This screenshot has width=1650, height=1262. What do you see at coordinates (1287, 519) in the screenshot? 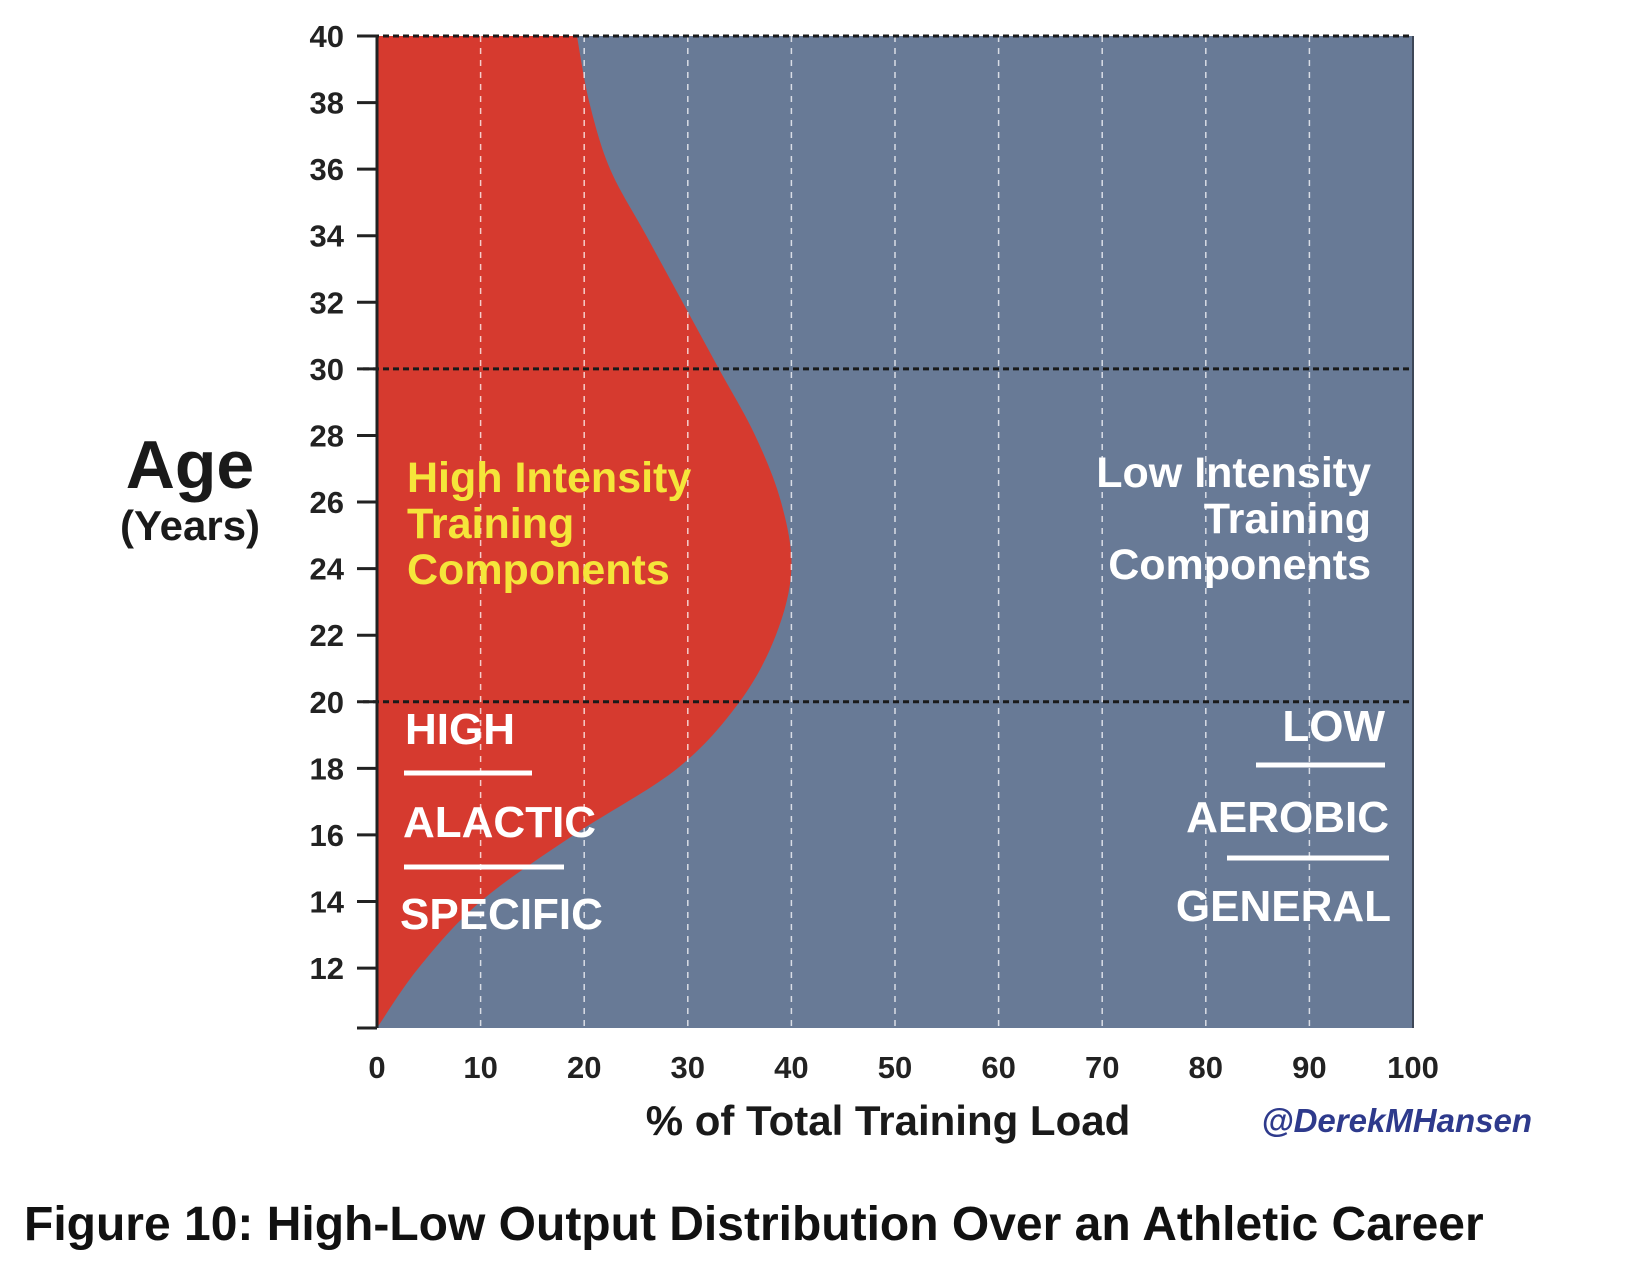
I see `low-region-label-line-2: Training` at bounding box center [1287, 519].